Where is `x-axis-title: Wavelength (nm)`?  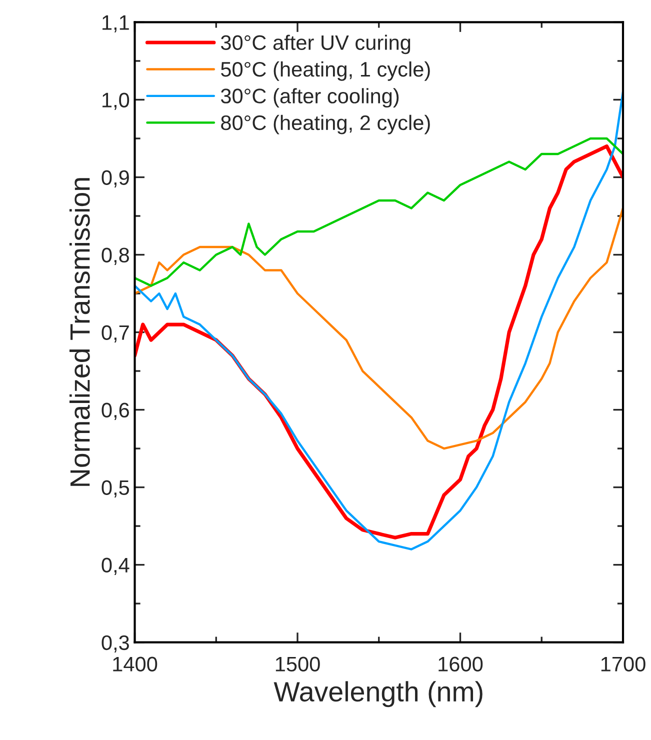 x-axis-title: Wavelength (nm) is located at coordinates (378, 694).